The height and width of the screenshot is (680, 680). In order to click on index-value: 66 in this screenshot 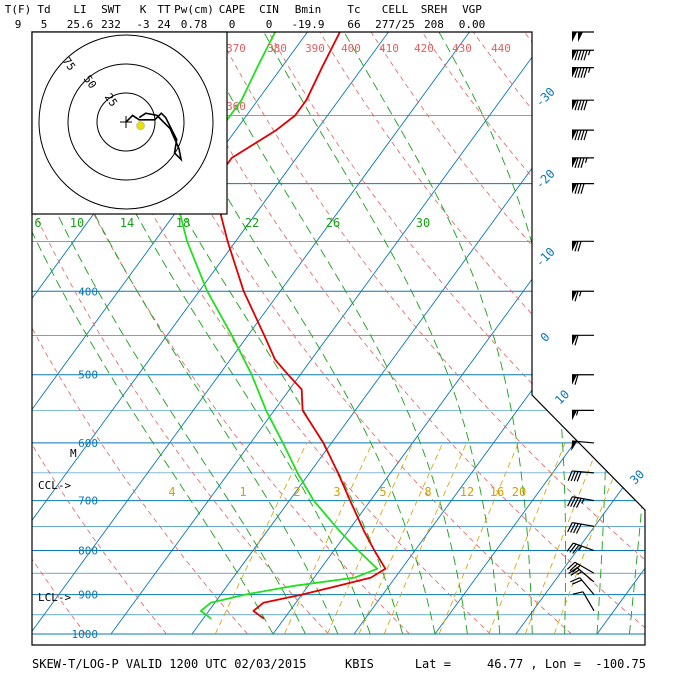, I will do `click(353, 24)`.